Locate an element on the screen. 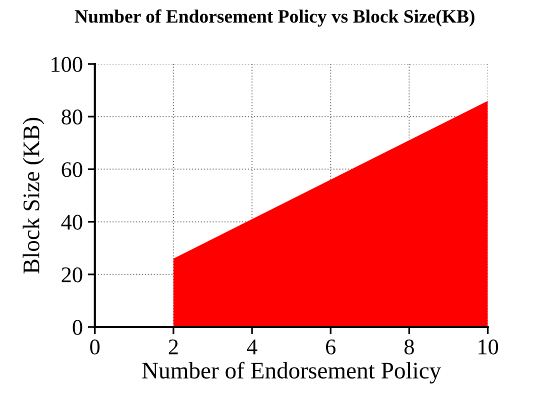  y-axis-title: Block Size (KB) is located at coordinates (33, 196).